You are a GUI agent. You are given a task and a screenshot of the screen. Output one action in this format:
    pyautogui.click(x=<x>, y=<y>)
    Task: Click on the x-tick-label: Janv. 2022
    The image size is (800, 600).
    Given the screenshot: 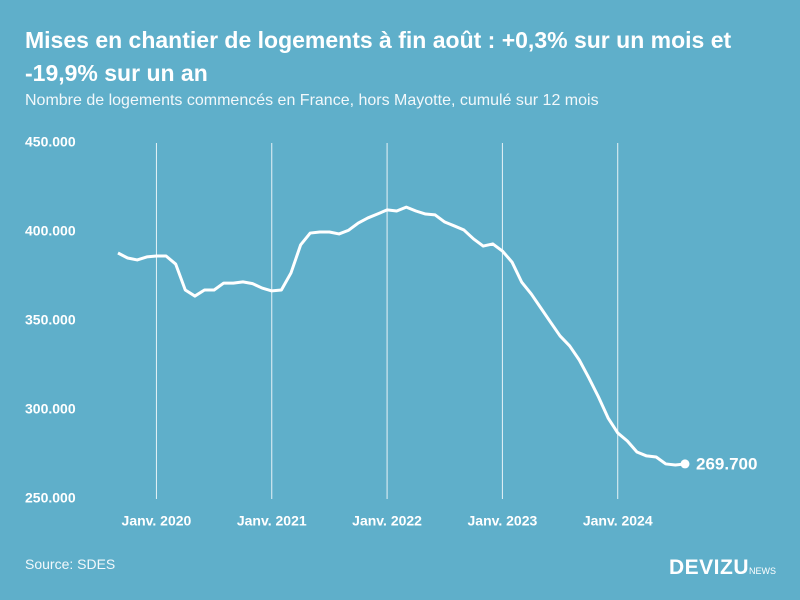 What is the action you would take?
    pyautogui.click(x=387, y=521)
    